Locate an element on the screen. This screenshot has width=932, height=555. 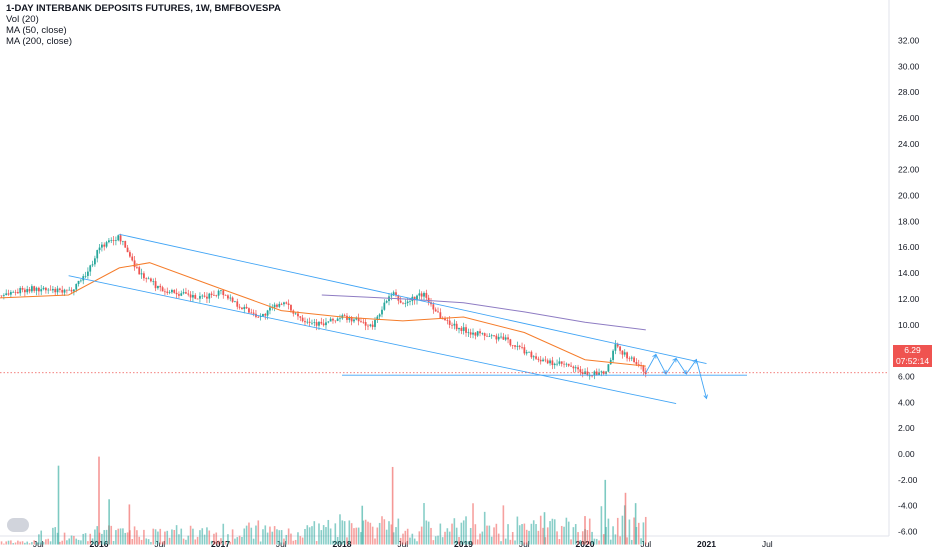
y-tick-label-17: -2.00 is located at coordinates (908, 480).